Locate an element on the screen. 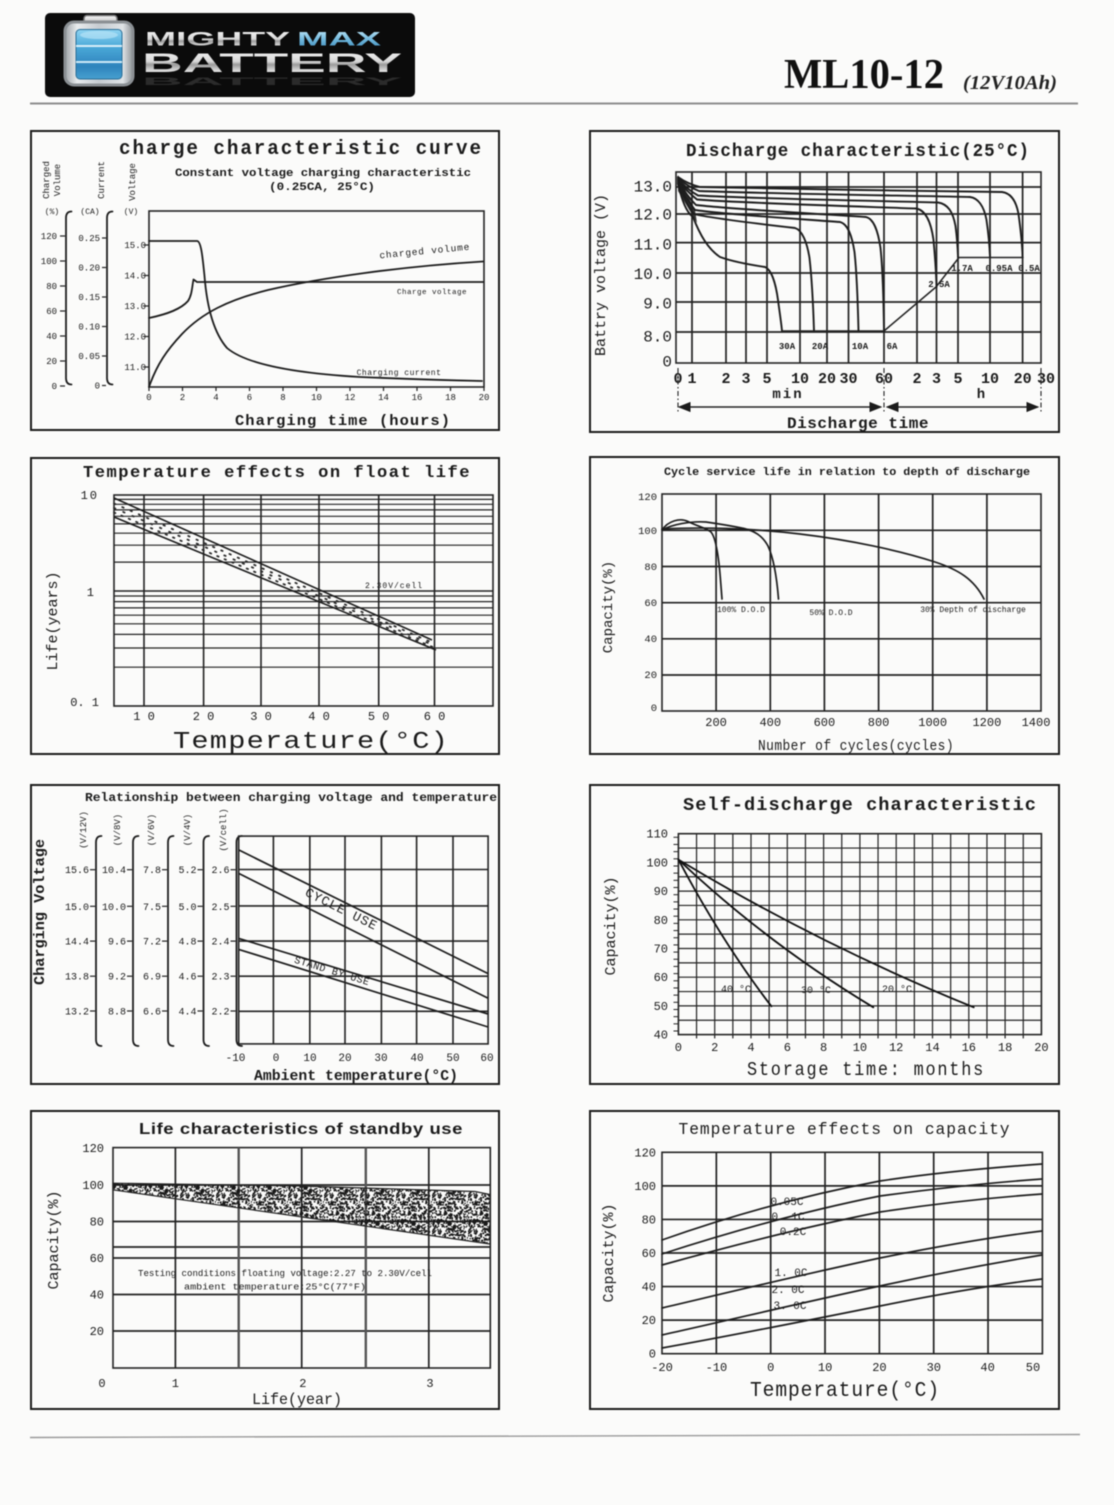 The height and width of the screenshot is (1505, 1114). svg-text: 9.6 is located at coordinates (117, 943).